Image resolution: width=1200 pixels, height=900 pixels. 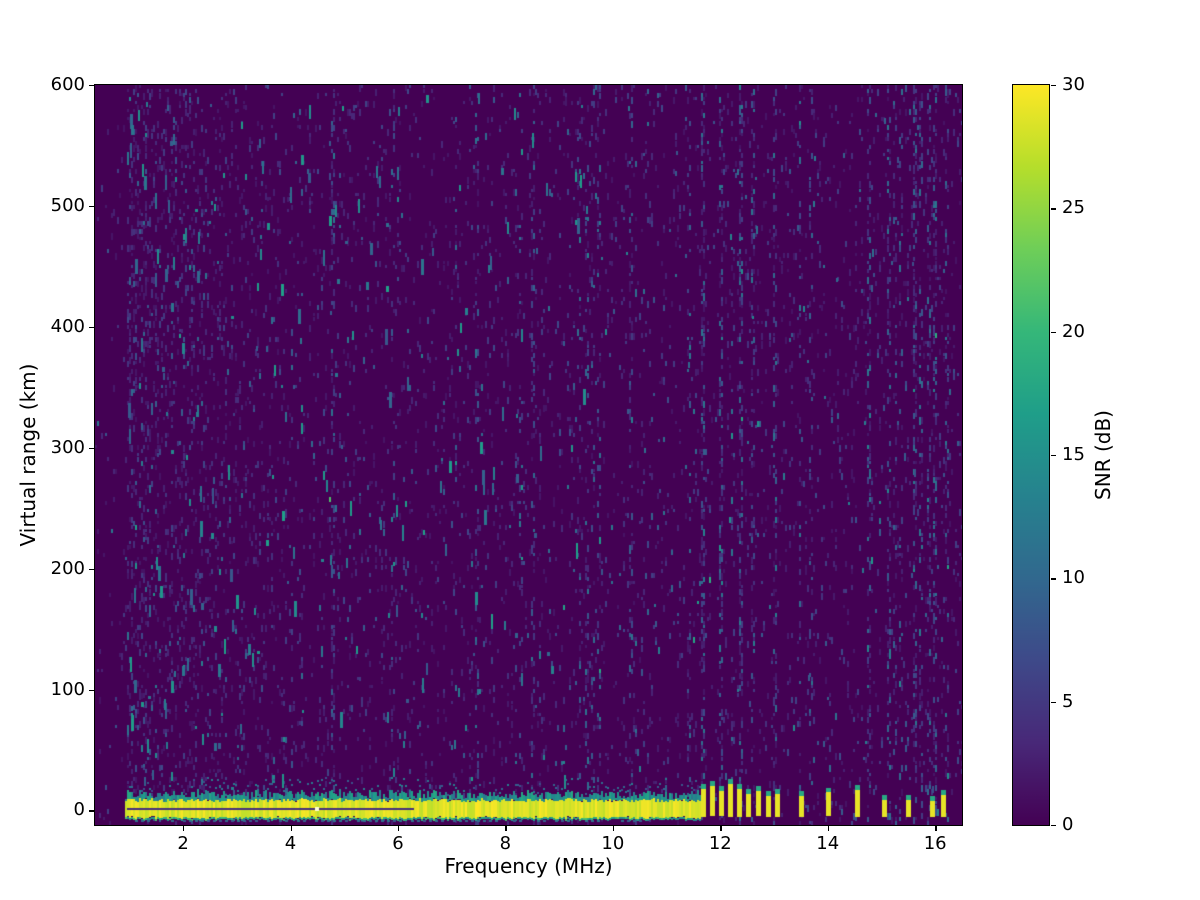 I want to click on x-tick-label: 6, so click(x=398, y=843).